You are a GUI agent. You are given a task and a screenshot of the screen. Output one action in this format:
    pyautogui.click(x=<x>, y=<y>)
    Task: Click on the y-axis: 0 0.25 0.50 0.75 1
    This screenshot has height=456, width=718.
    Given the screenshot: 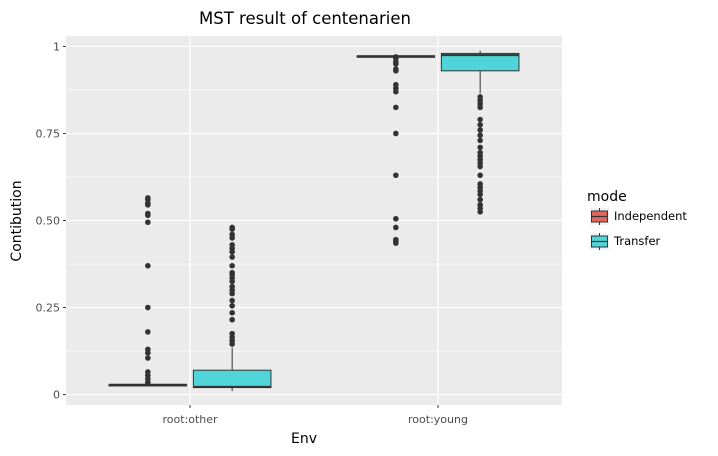 What is the action you would take?
    pyautogui.click(x=51, y=221)
    